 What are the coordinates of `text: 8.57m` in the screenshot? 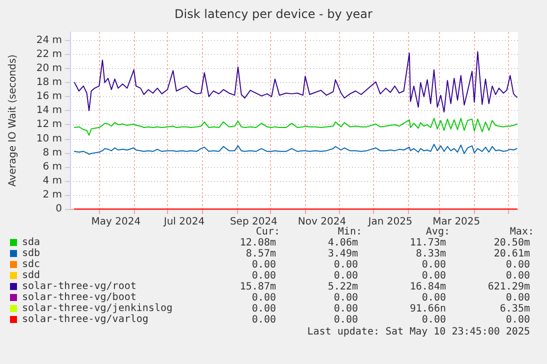 It's located at (261, 254).